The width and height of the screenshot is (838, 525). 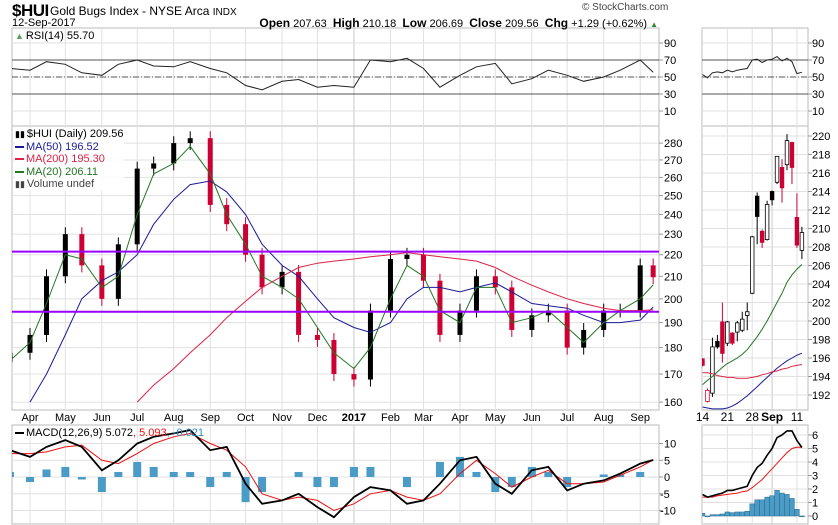 I want to click on chg-label: Chg, so click(x=556, y=23).